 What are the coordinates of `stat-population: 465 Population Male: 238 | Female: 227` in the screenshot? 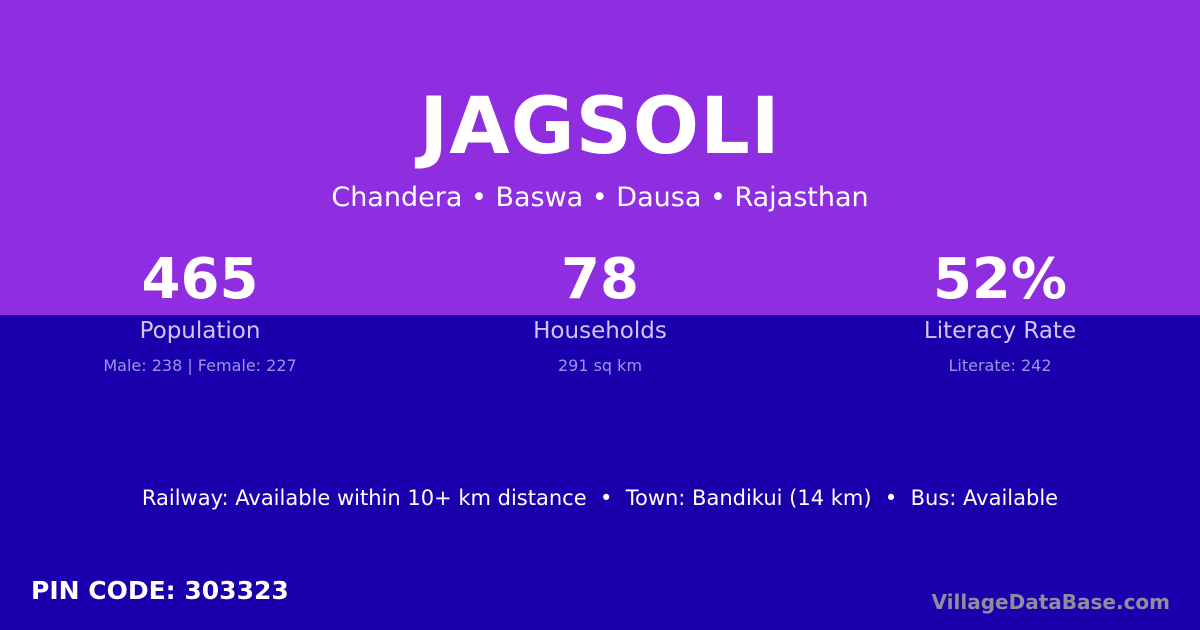 It's located at (200, 311).